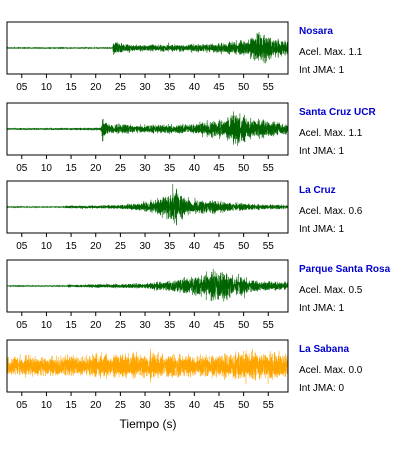  What do you see at coordinates (331, 290) in the screenshot?
I see `max-acceleration-label: Acel. Max. 0.5` at bounding box center [331, 290].